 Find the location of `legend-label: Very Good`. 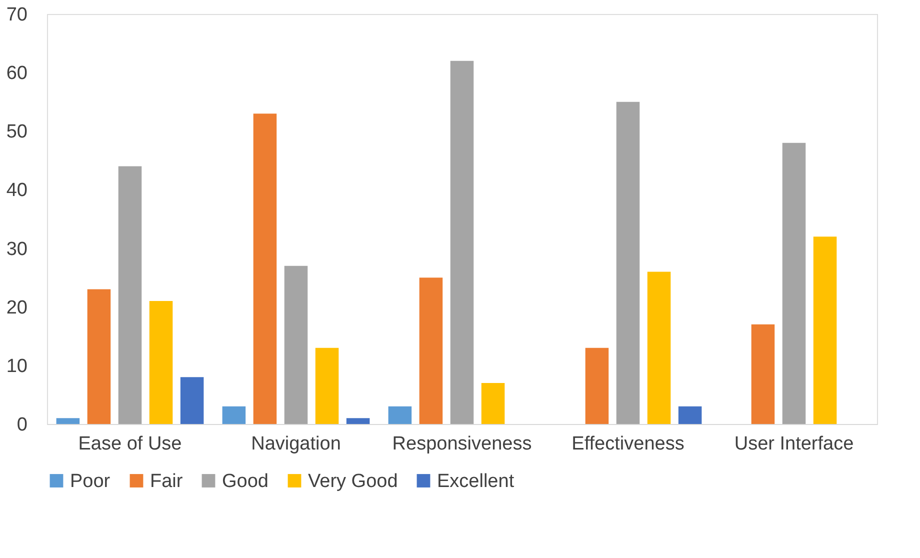

legend-label: Very Good is located at coordinates (353, 481).